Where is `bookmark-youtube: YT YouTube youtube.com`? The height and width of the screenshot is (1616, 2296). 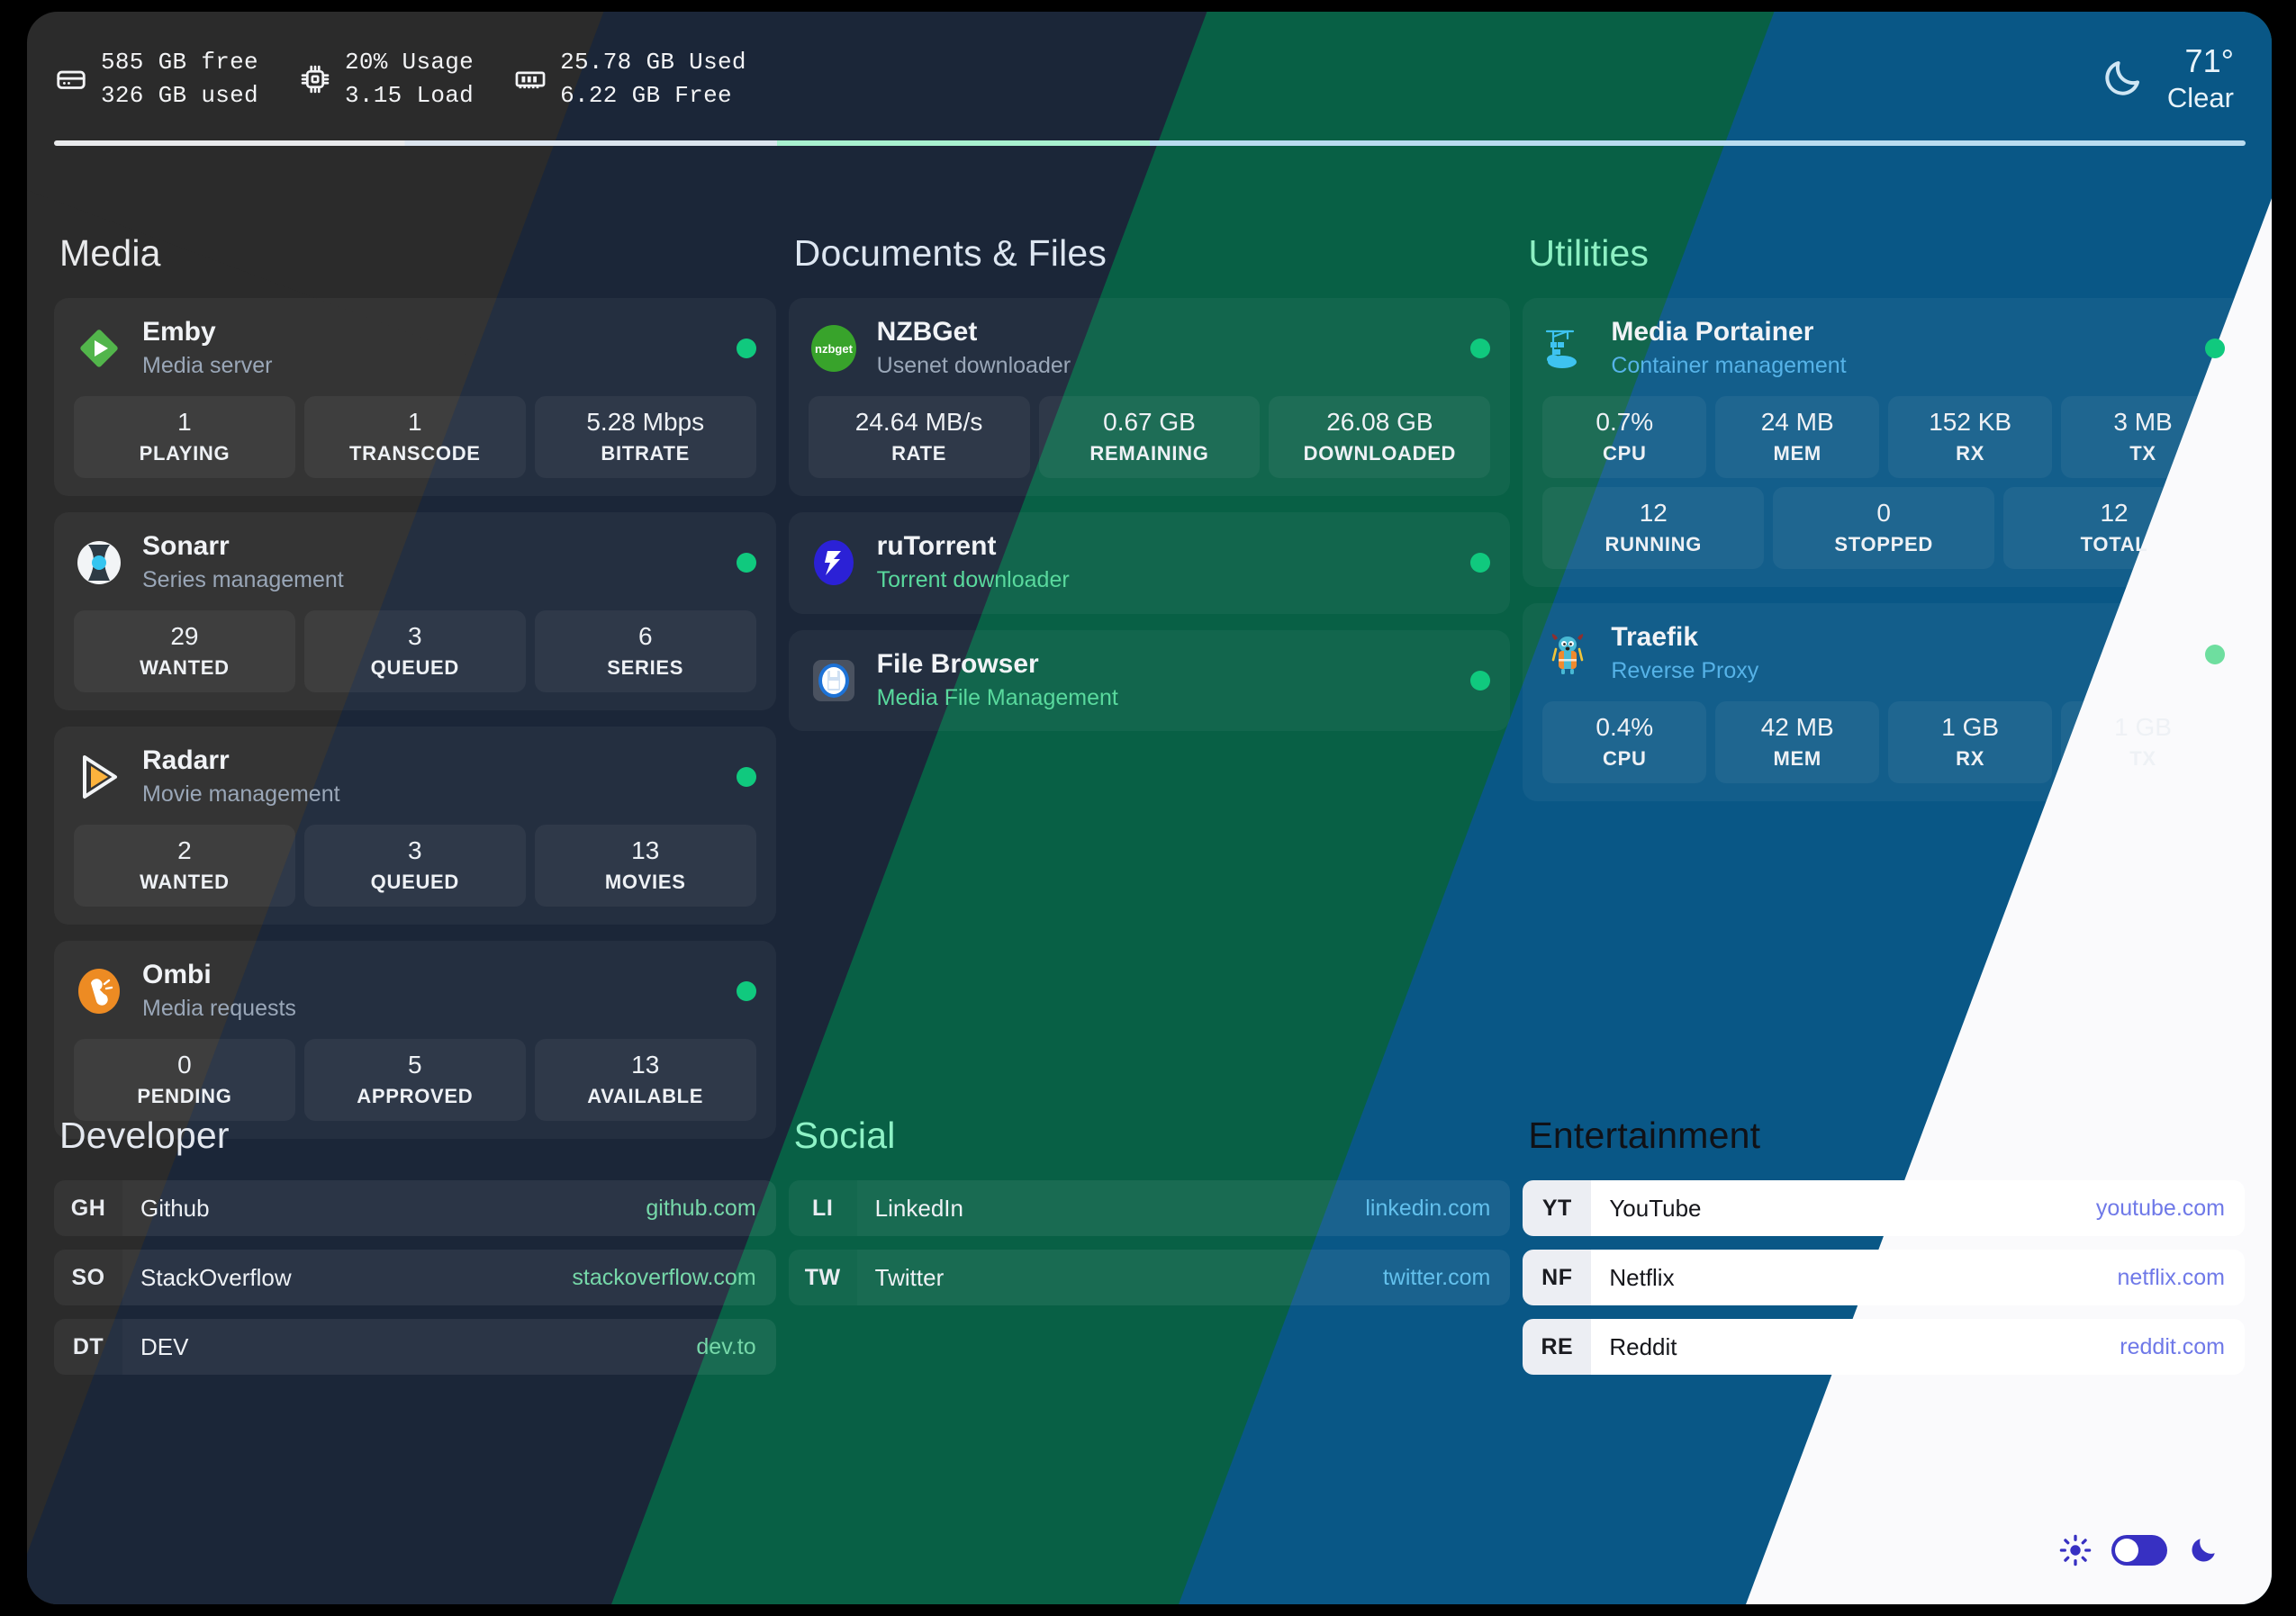
bookmark-youtube: YT YouTube youtube.com is located at coordinates (1884, 1208).